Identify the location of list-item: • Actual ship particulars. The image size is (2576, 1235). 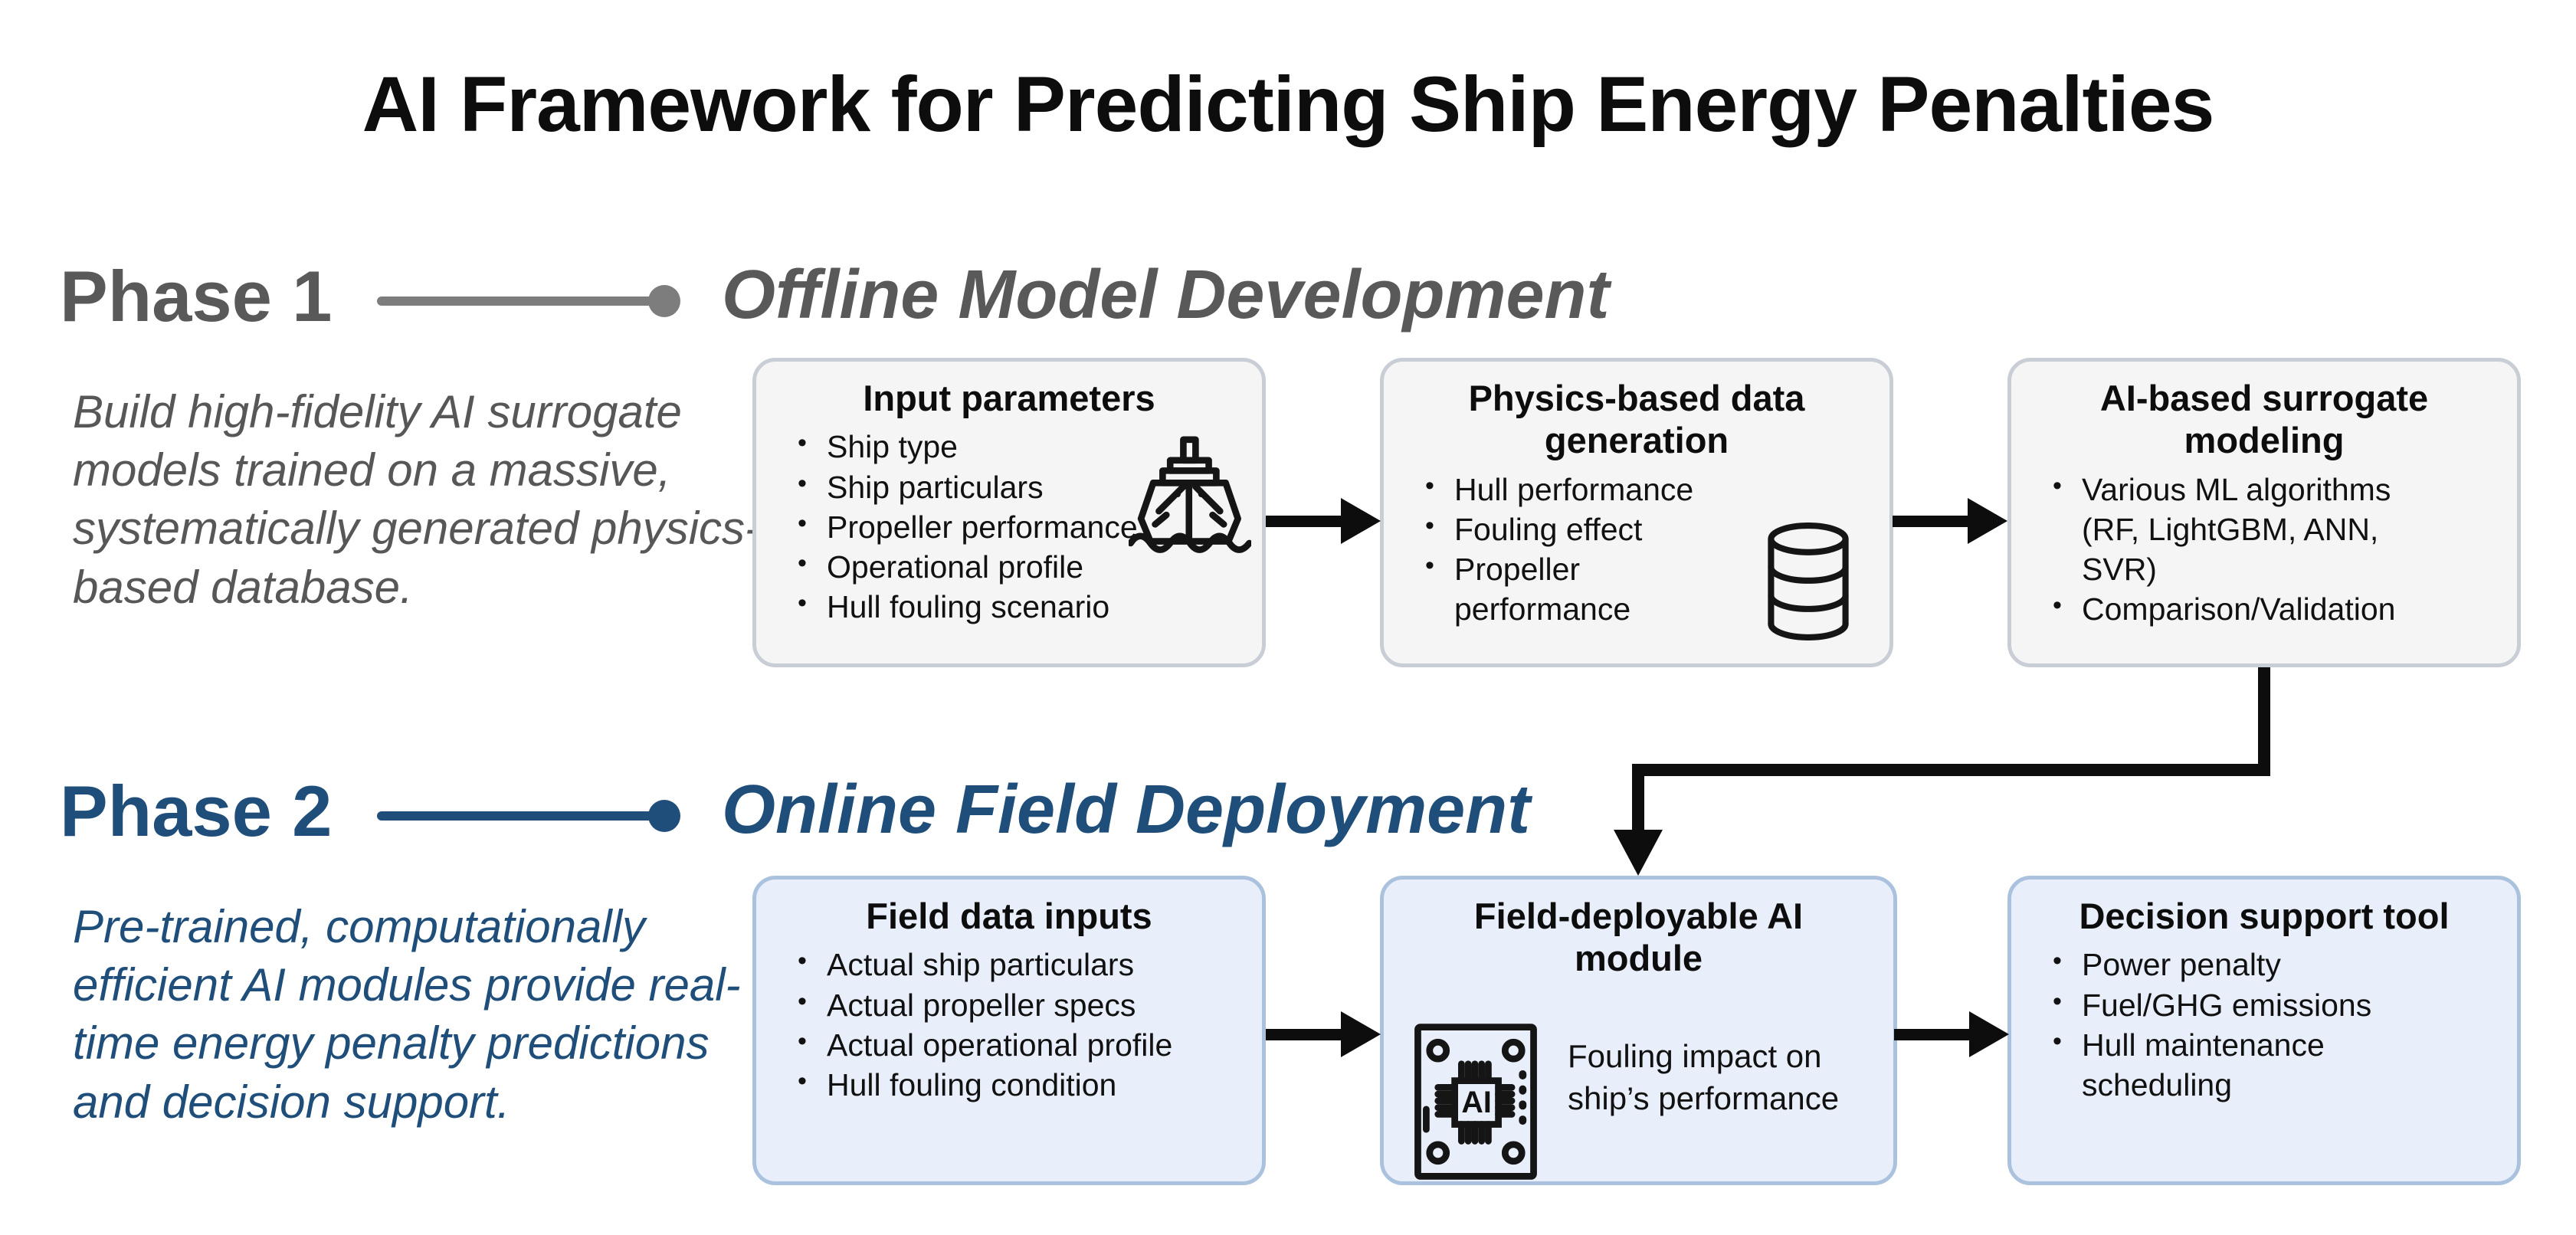
(1009, 965).